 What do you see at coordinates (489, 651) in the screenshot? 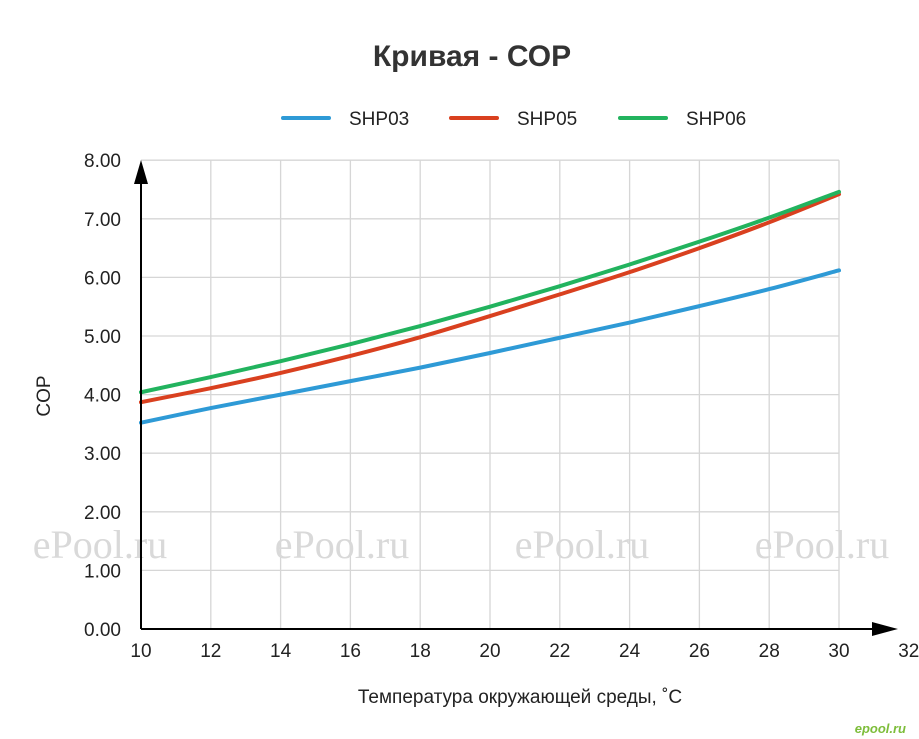
I see `x-tick-label: 20` at bounding box center [489, 651].